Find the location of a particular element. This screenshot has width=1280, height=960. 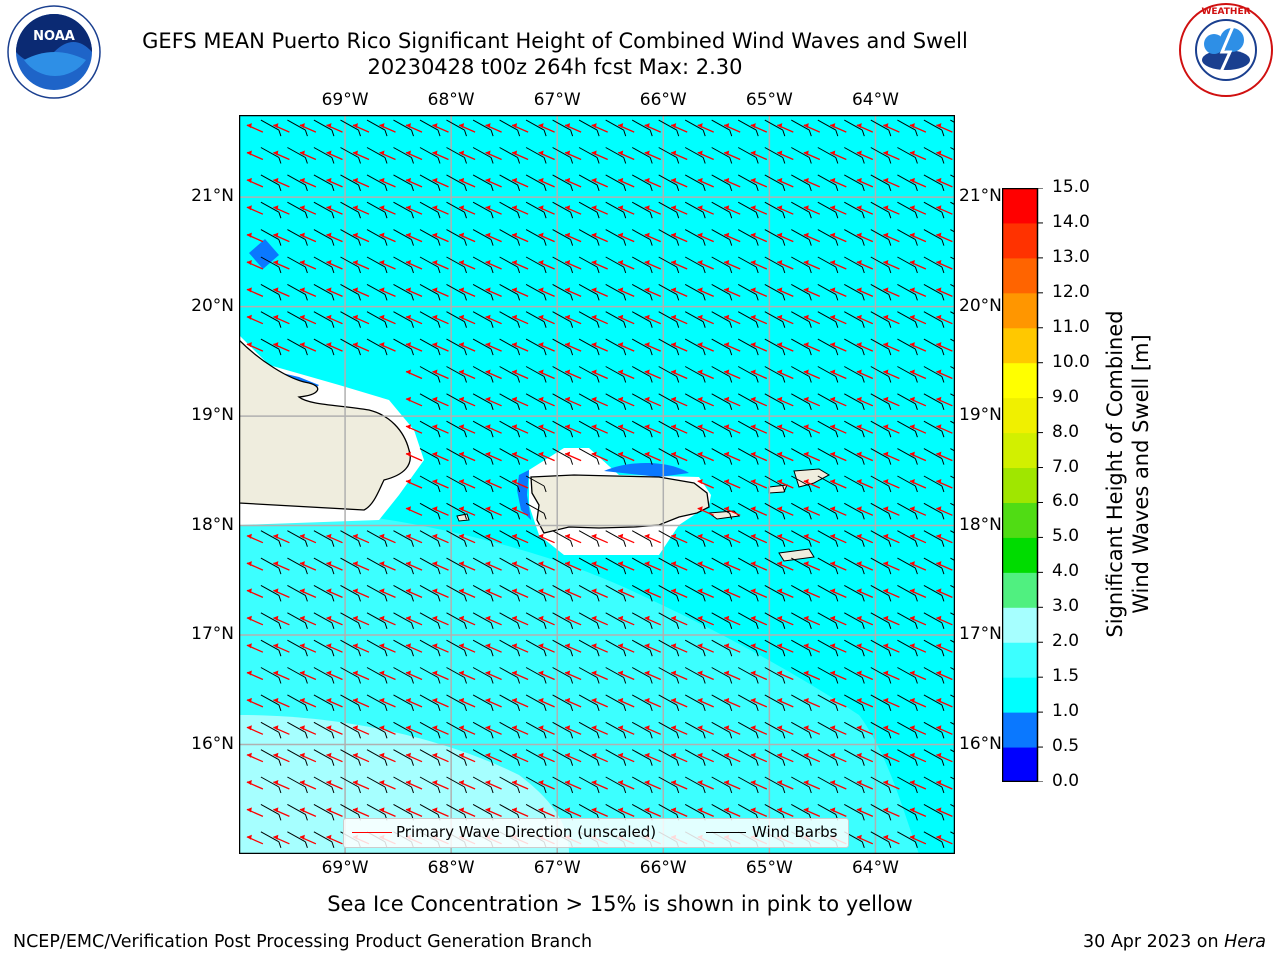

colorbar-tick-label: 10.0 is located at coordinates (1071, 361).